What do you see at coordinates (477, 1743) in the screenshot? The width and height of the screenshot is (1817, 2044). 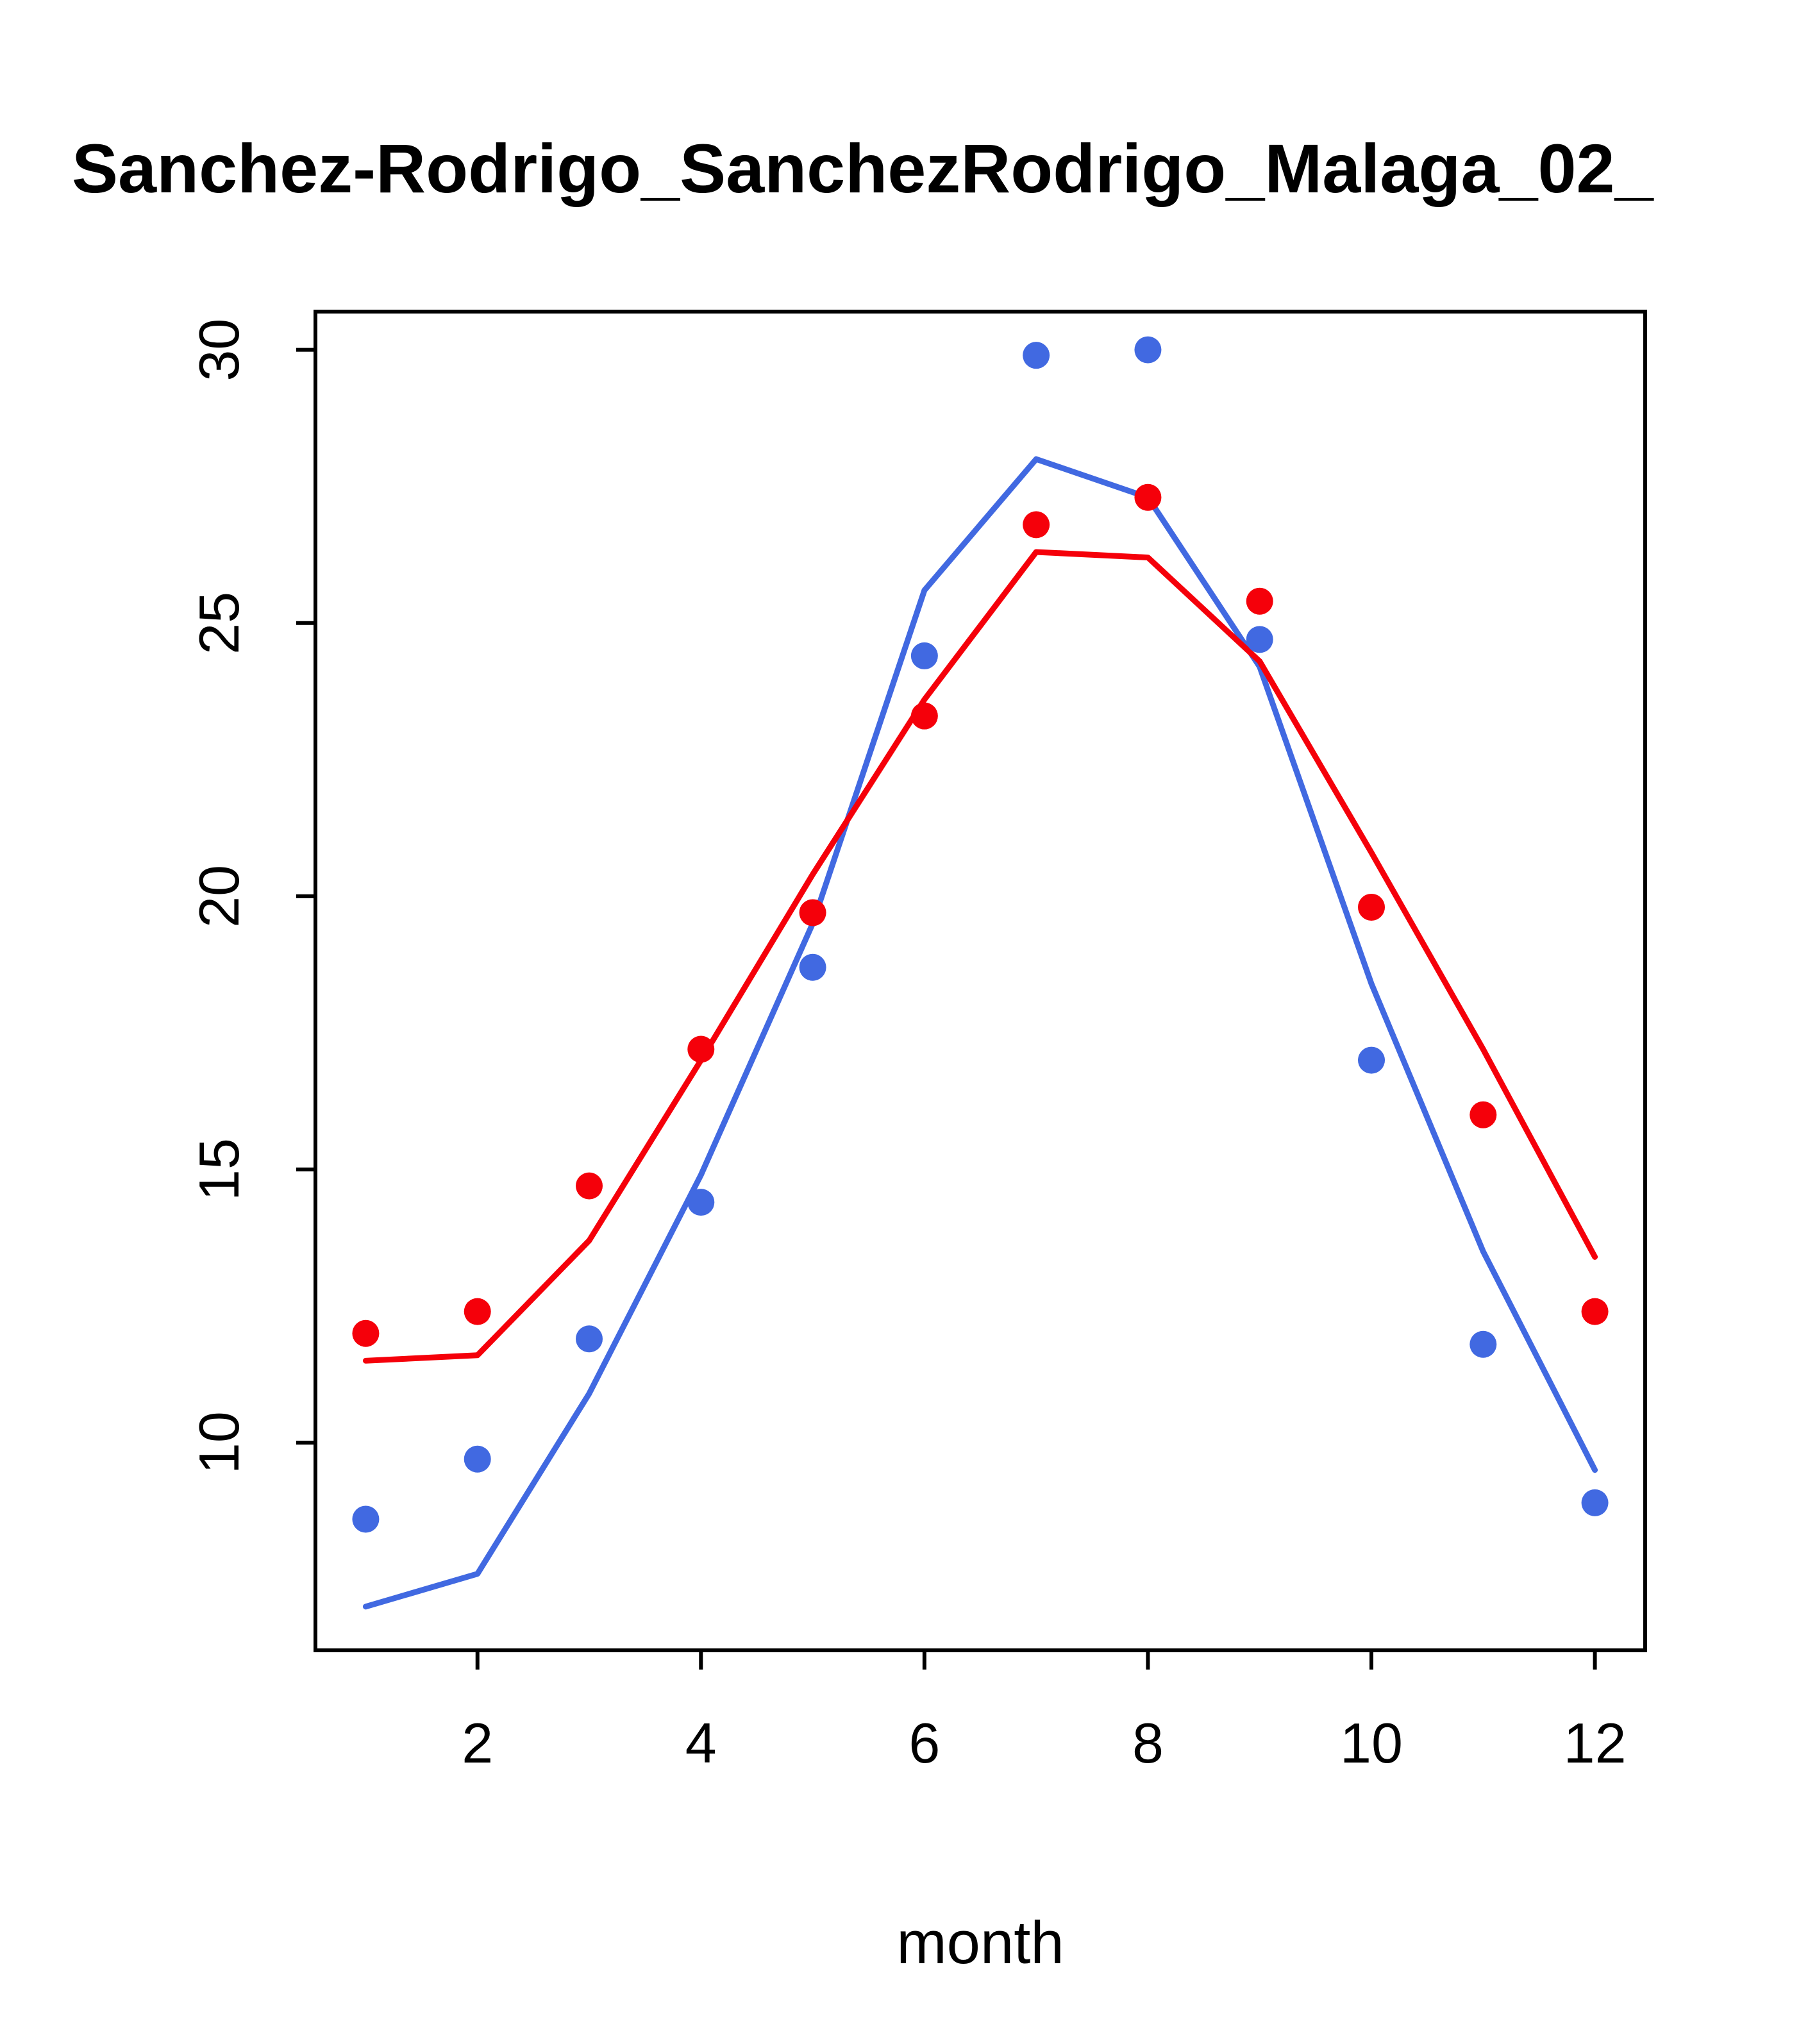 I see `x-tick-label: 2` at bounding box center [477, 1743].